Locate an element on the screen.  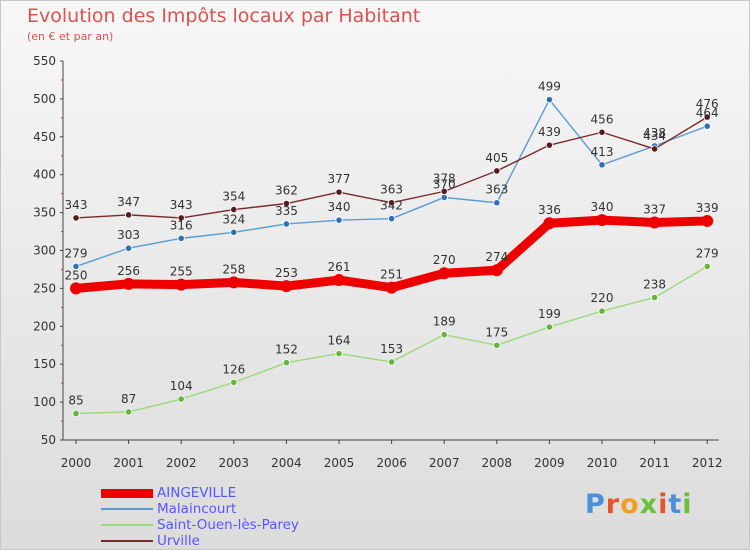
x-tick-label: 2002 is located at coordinates (181, 463).